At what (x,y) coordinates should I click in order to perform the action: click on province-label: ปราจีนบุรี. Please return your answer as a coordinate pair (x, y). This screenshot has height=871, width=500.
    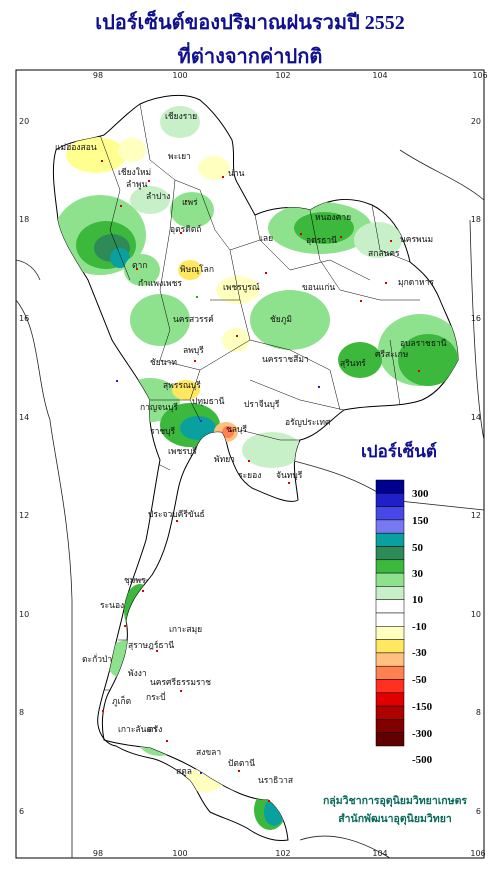
    Looking at the image, I should click on (262, 404).